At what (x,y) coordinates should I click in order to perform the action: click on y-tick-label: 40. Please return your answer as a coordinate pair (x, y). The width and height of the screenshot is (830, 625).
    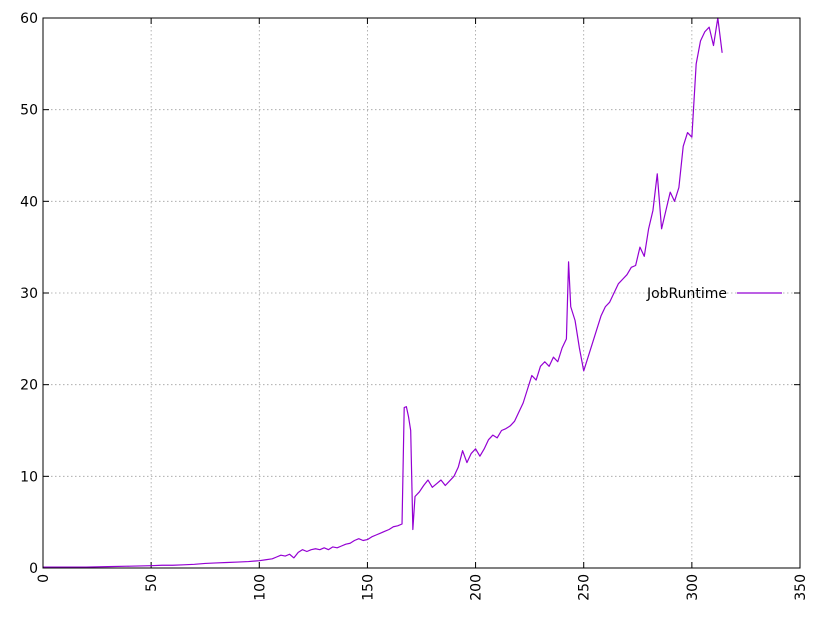
    Looking at the image, I should click on (29, 202).